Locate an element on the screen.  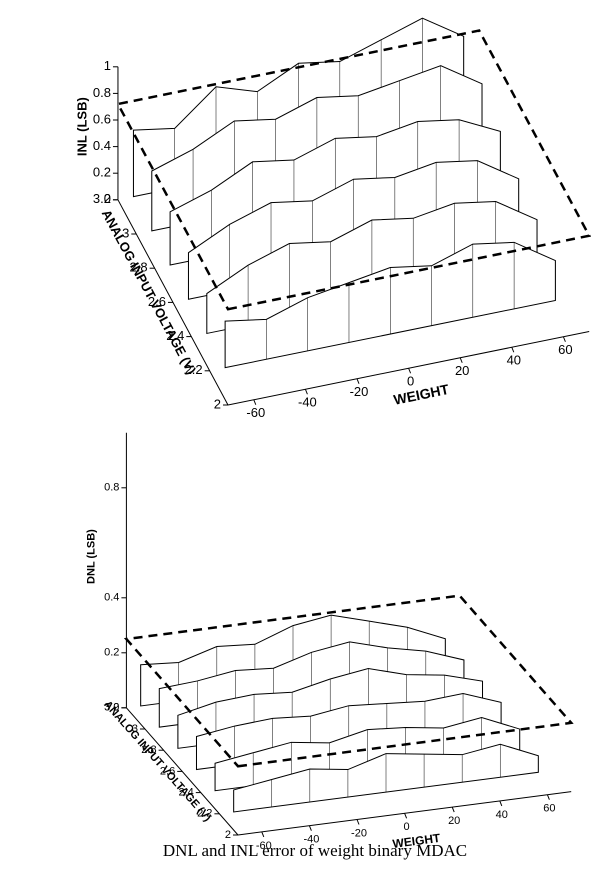
z-tick-label: 1 is located at coordinates (107, 65).